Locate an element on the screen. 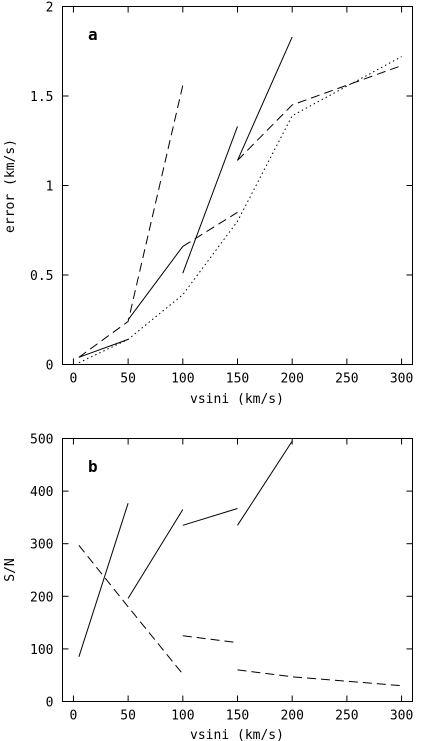 The image size is (425, 741). y-tick-label: 200 is located at coordinates (41, 597).